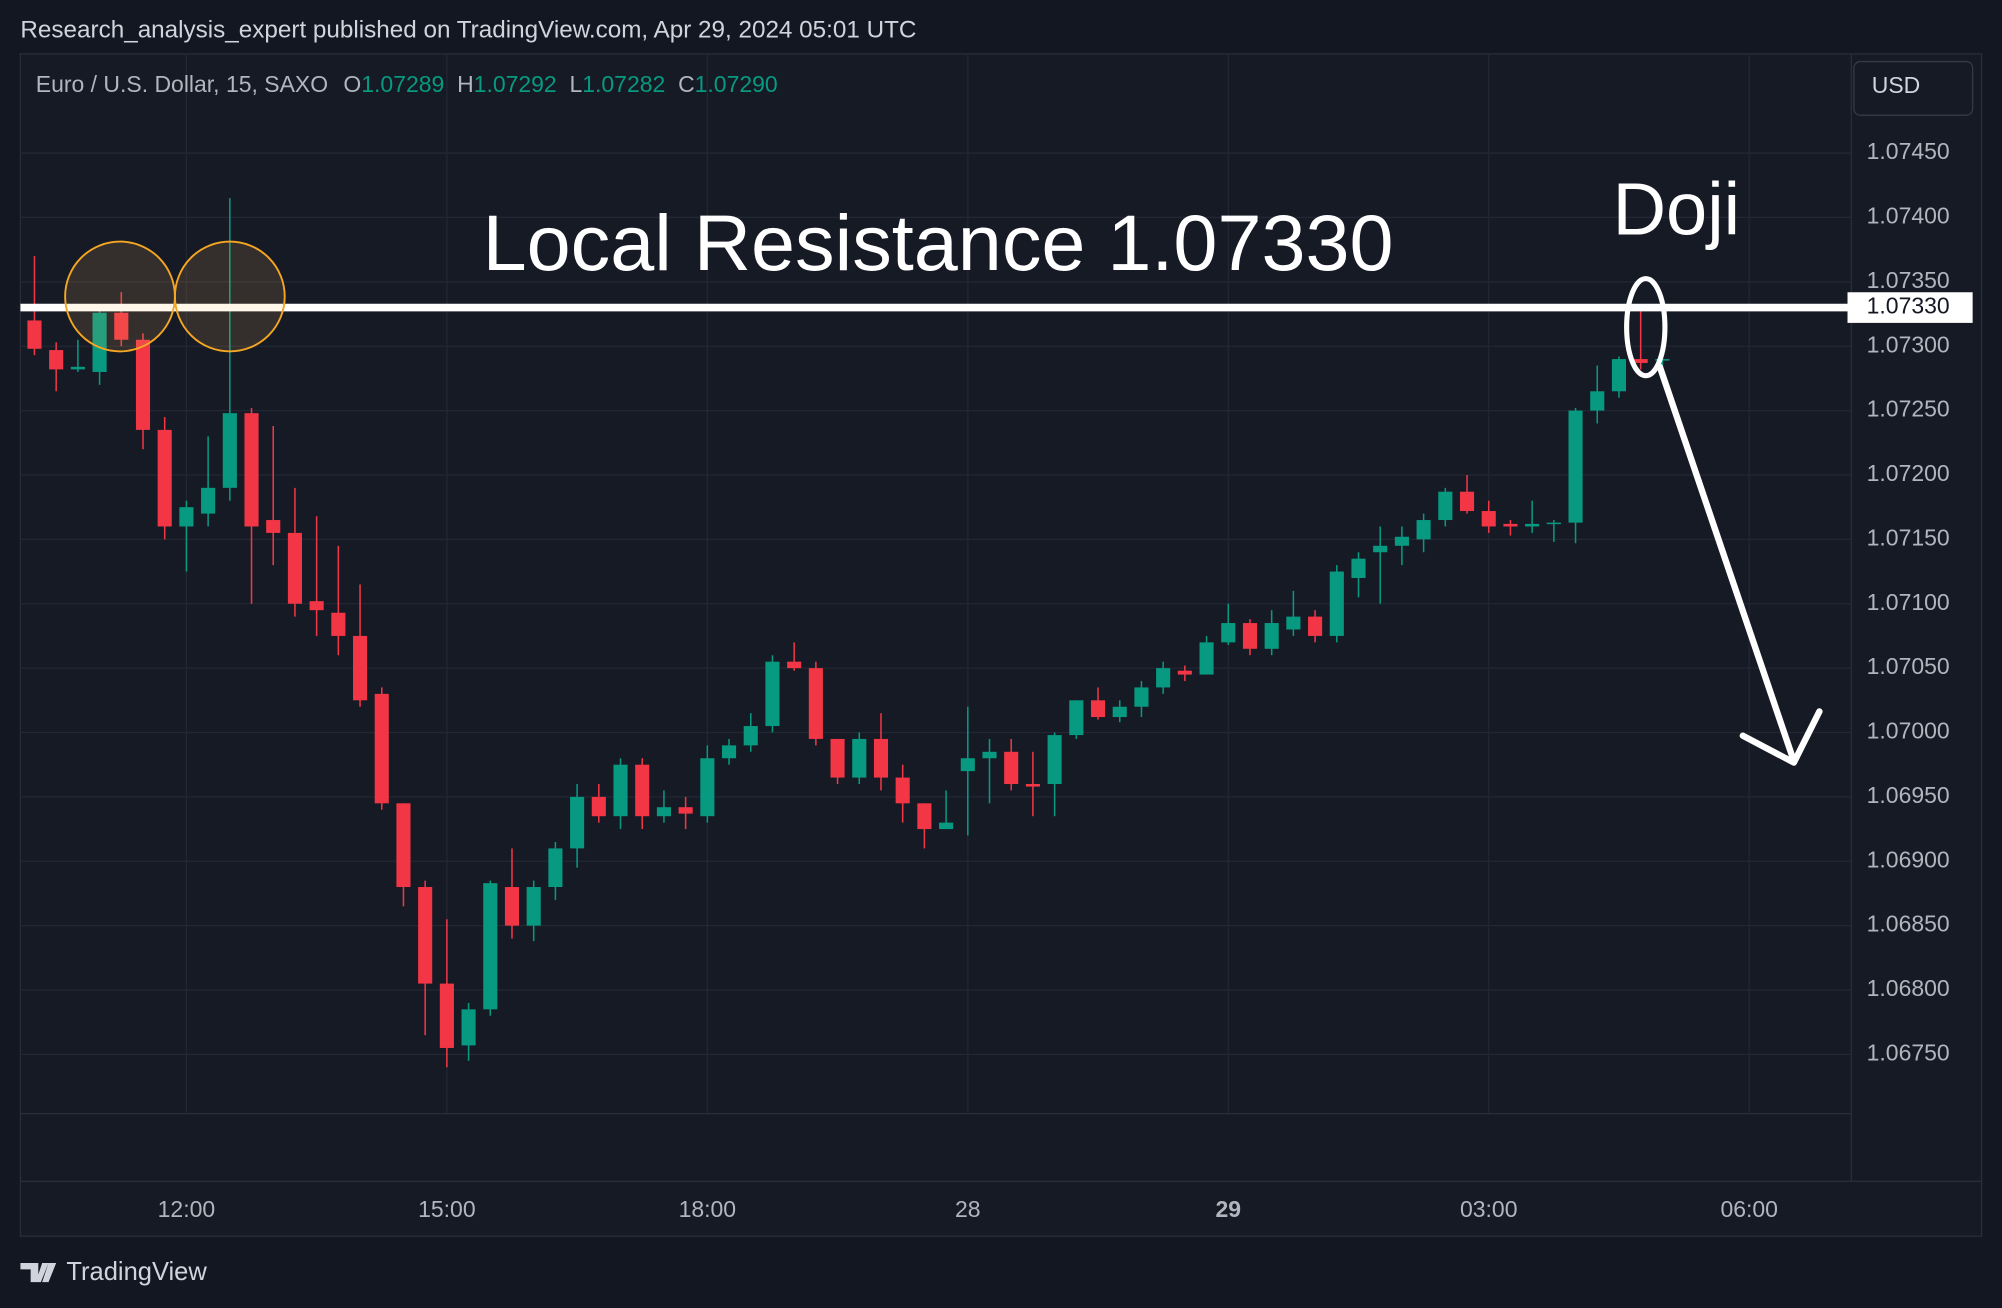 The image size is (2002, 1308). I want to click on x-tick-label: 06:00, so click(1748, 1209).